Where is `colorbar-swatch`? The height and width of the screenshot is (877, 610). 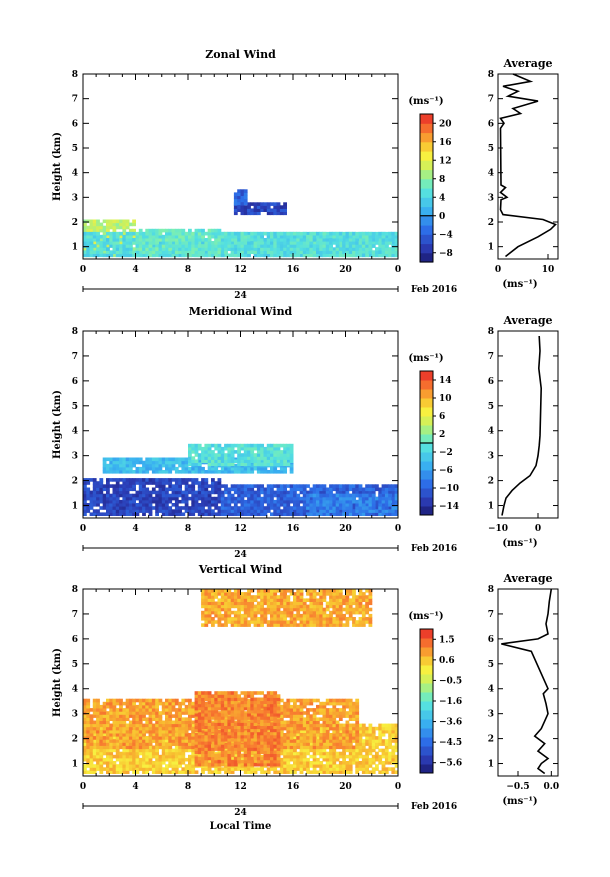 colorbar-swatch is located at coordinates (426, 212).